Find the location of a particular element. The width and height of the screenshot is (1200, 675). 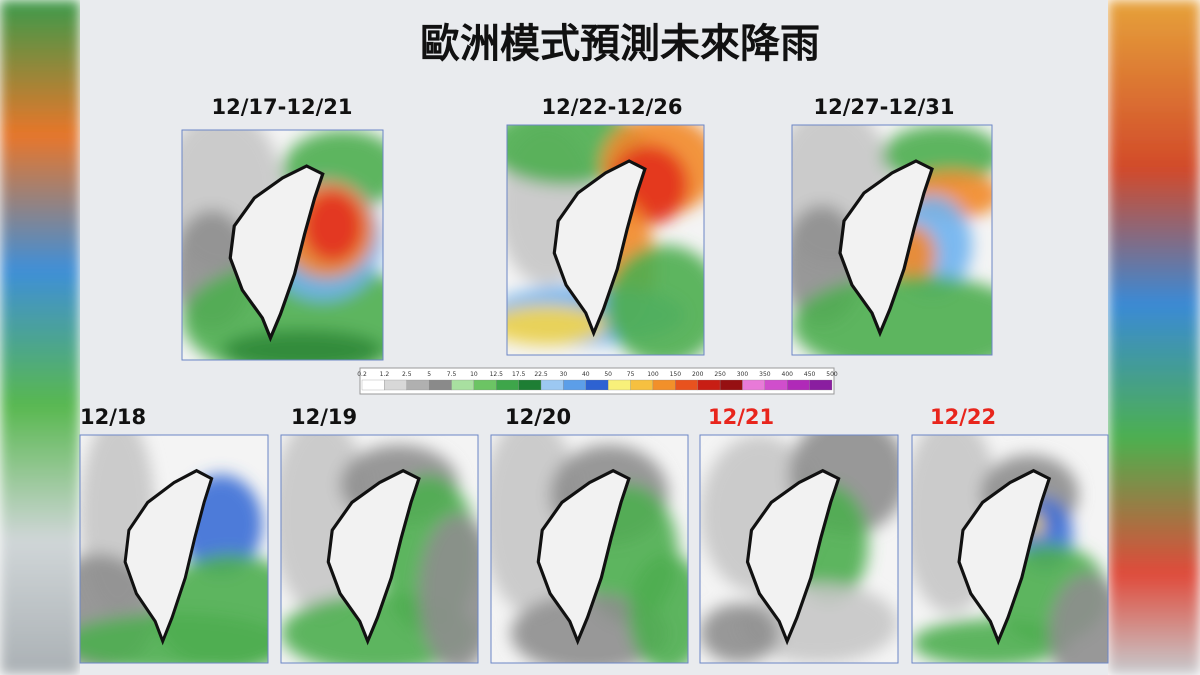

period-label: 12/17-12/21 is located at coordinates (282, 107).